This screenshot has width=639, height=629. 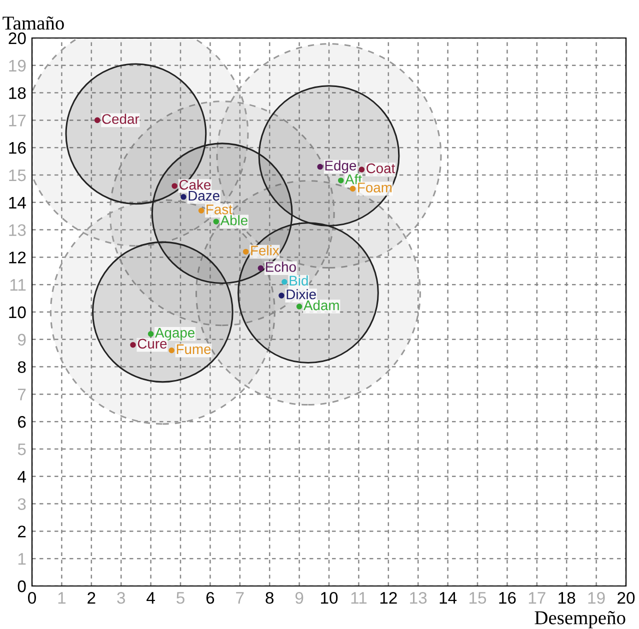 I want to click on y-tick-label: 3, so click(x=22, y=504).